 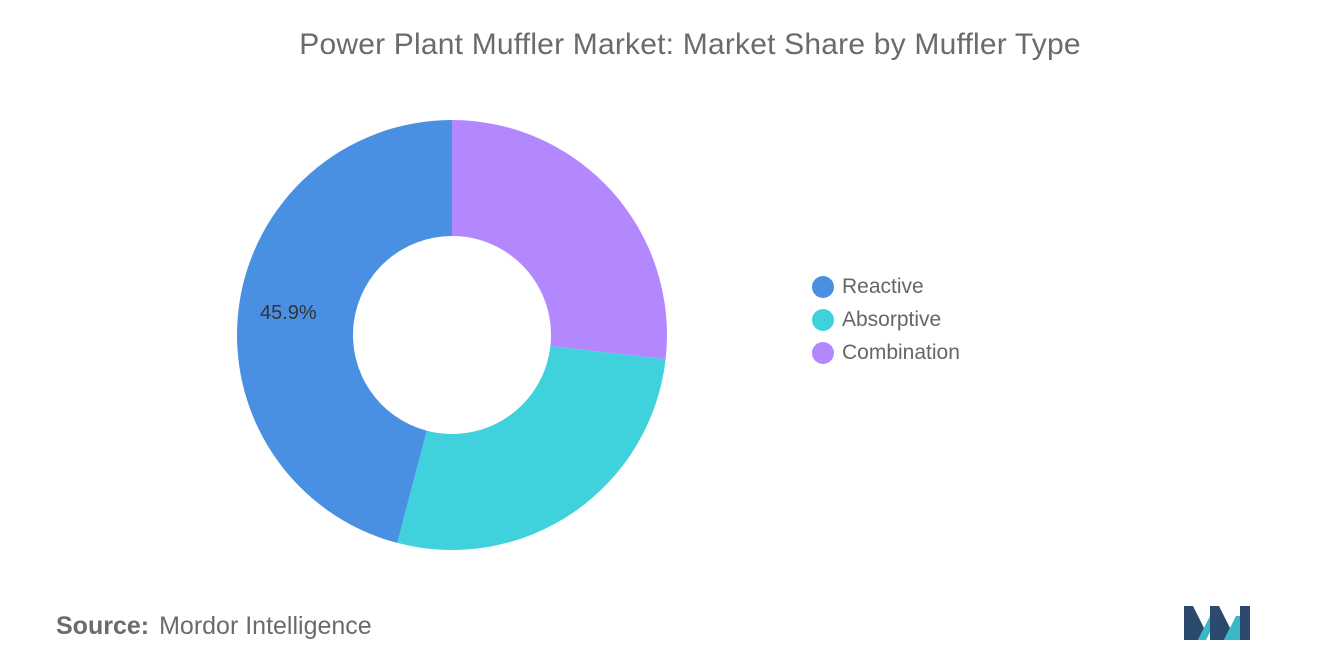 What do you see at coordinates (823, 352) in the screenshot?
I see `legend-swatch-combination` at bounding box center [823, 352].